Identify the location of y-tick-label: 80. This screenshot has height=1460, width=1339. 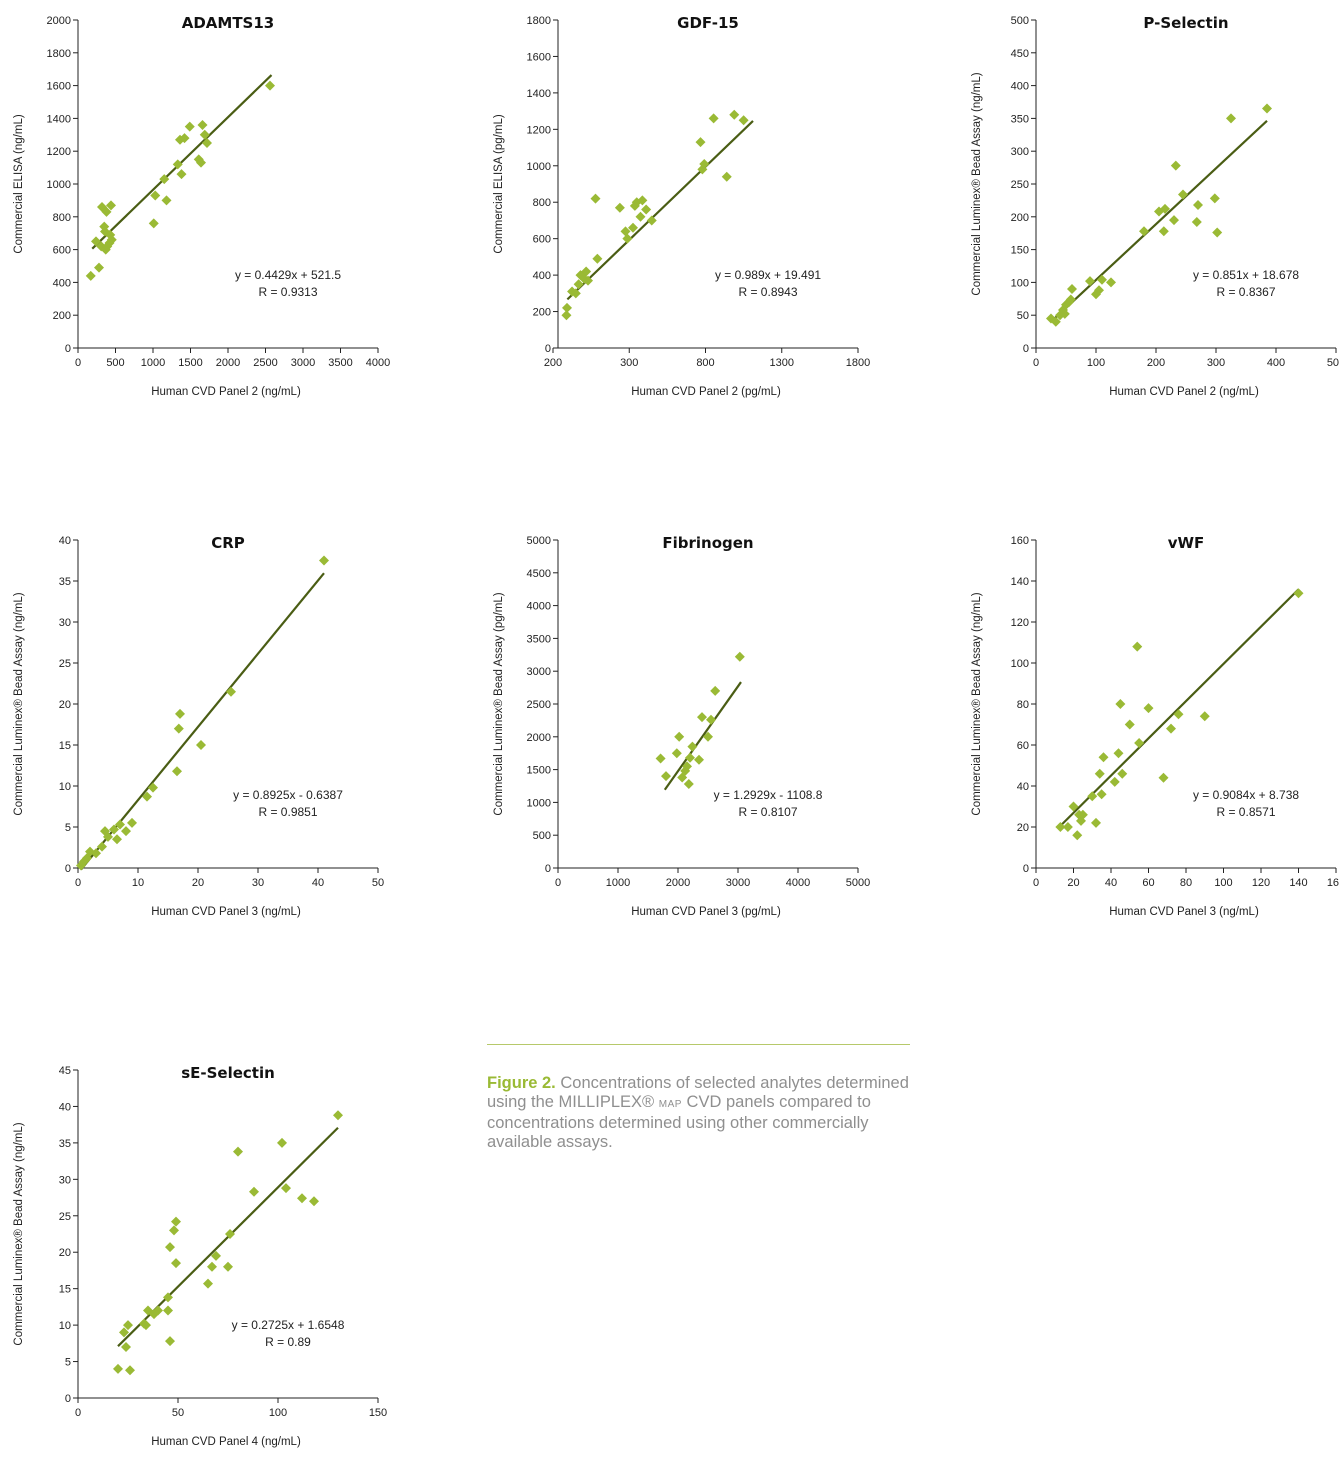
(1023, 705).